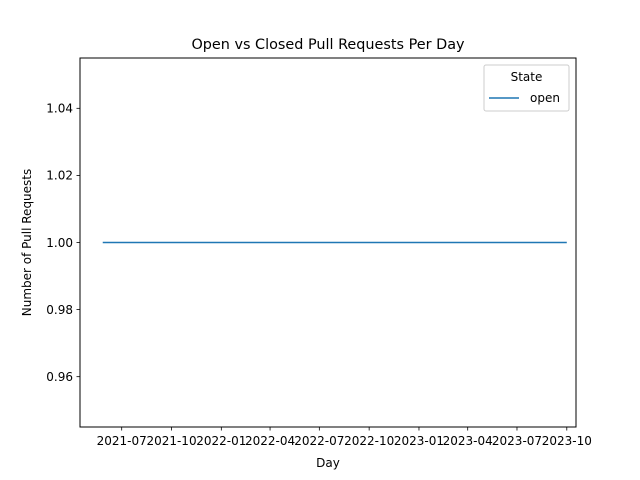 The image size is (640, 480). What do you see at coordinates (527, 77) in the screenshot?
I see `legend-title: State` at bounding box center [527, 77].